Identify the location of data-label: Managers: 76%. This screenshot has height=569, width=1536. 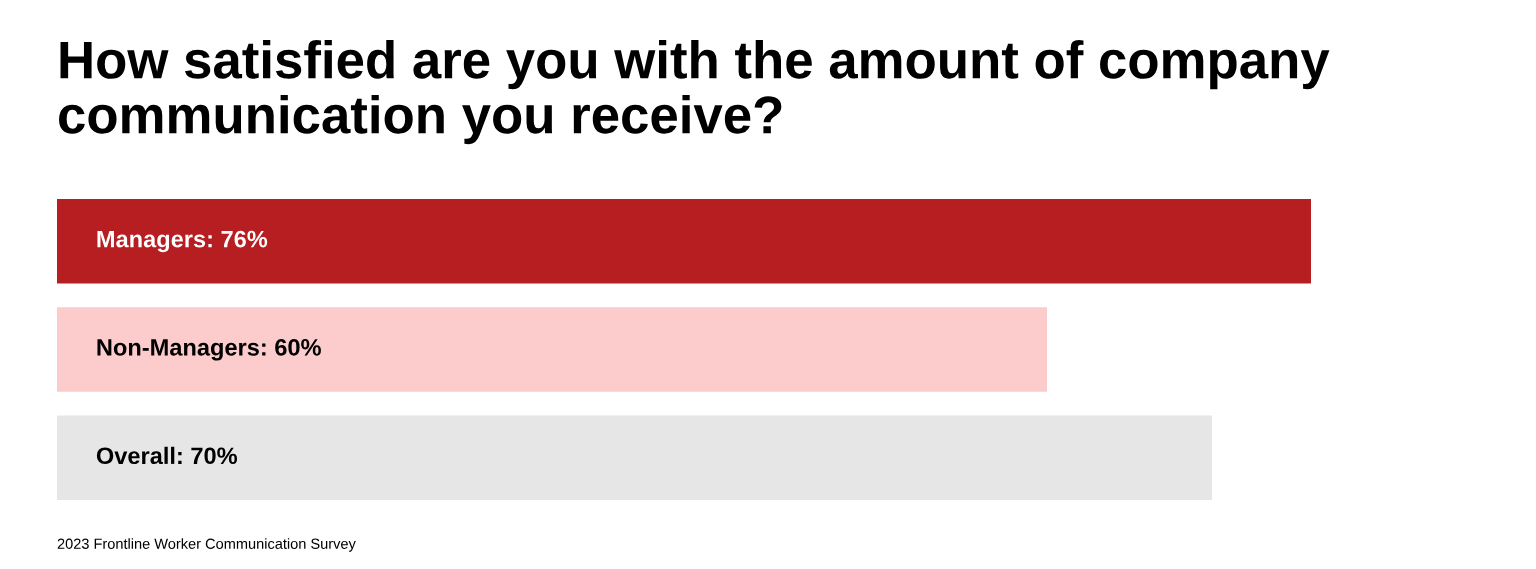
(182, 241).